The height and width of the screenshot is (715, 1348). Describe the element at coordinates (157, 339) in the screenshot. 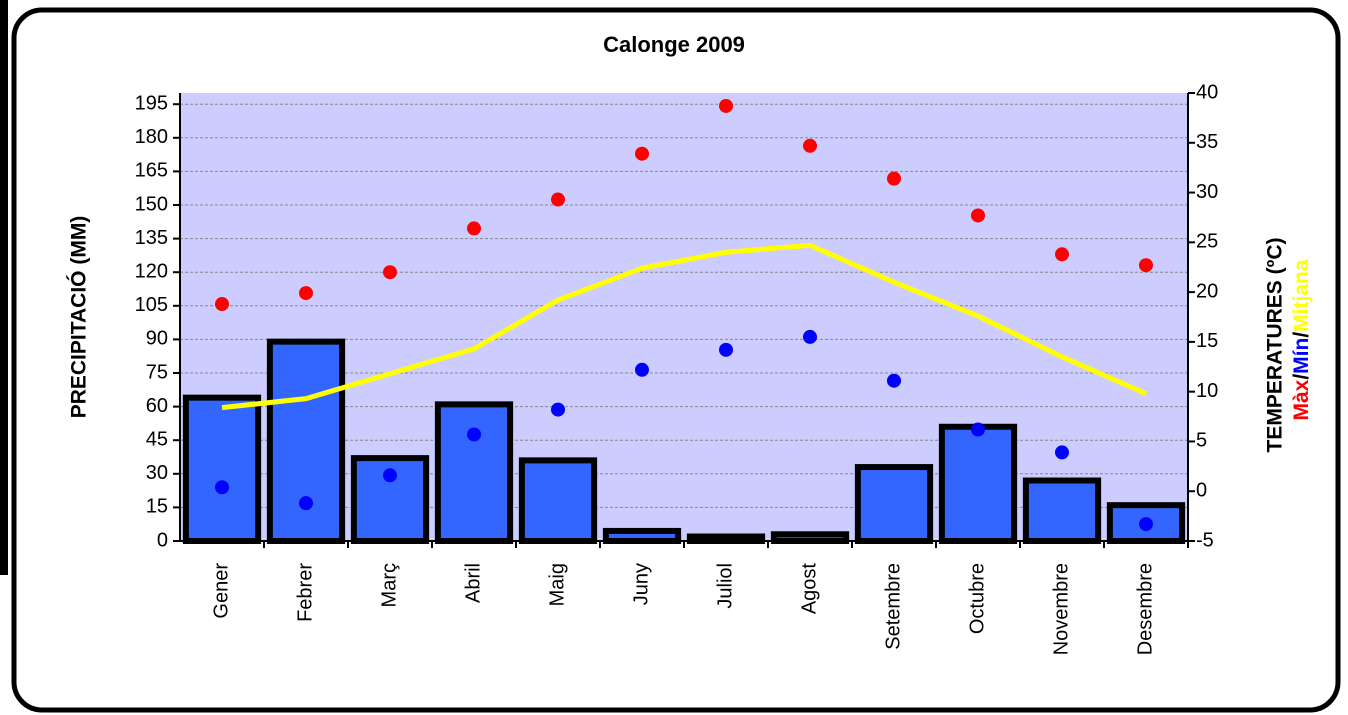

I see `y-tick-label: 90` at that location.